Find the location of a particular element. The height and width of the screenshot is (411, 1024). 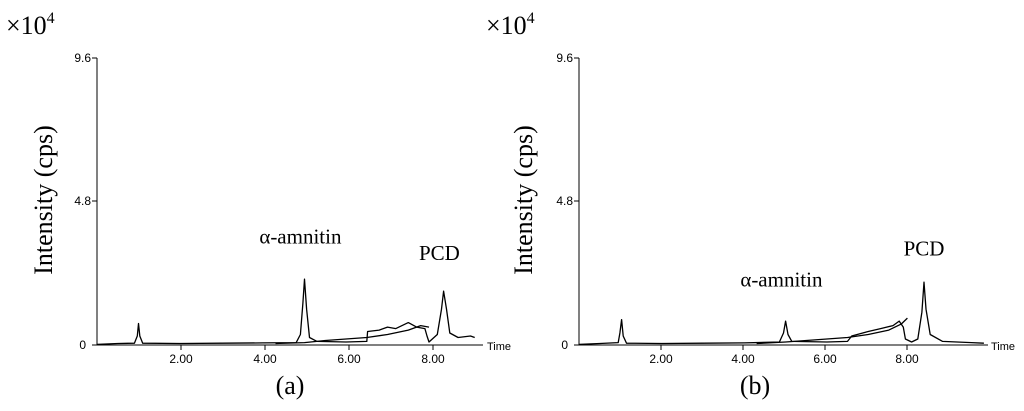

y-axis-label-b: Intensity (cps) is located at coordinates (523, 199).